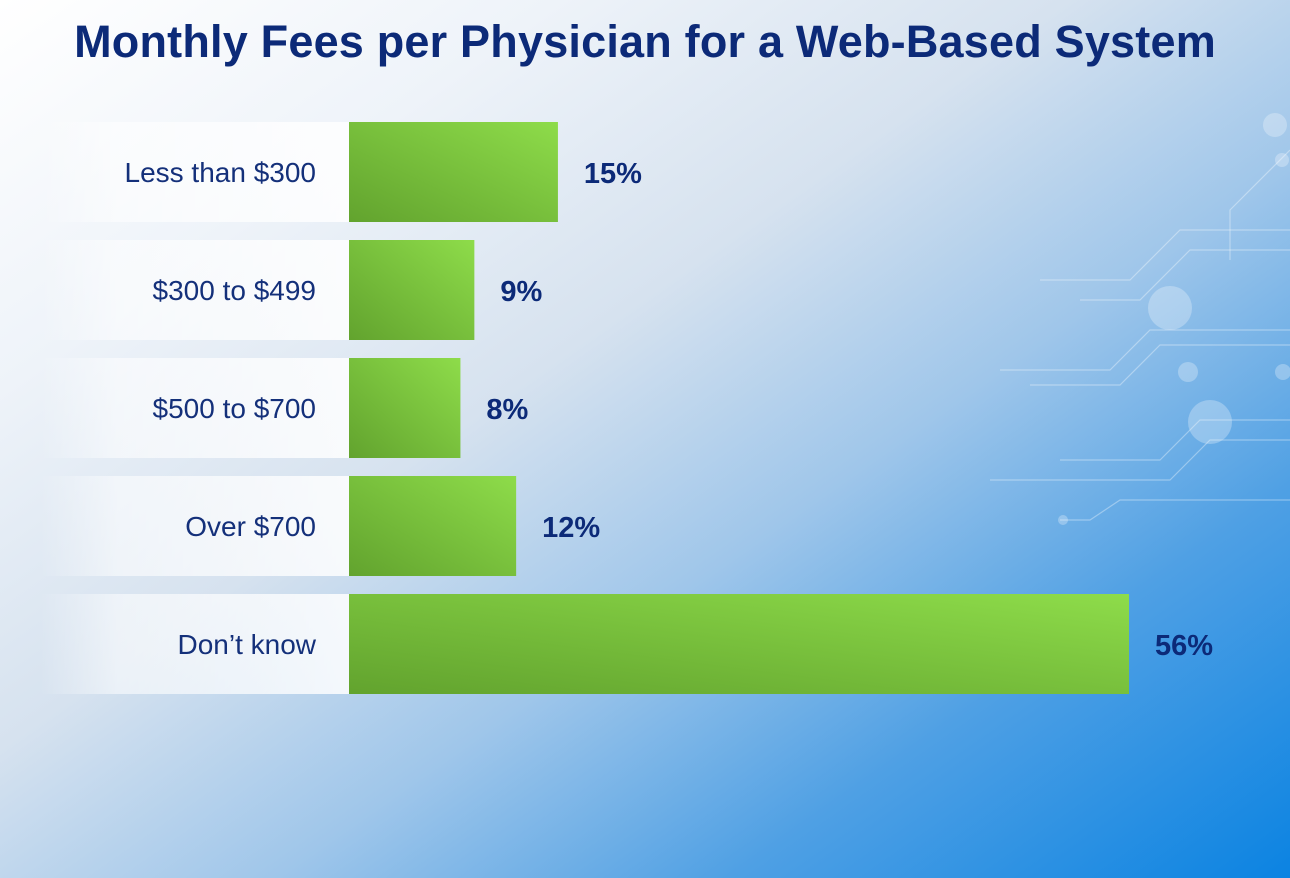  Describe the element at coordinates (221, 172) in the screenshot. I see `category-label: Less than $300` at that location.